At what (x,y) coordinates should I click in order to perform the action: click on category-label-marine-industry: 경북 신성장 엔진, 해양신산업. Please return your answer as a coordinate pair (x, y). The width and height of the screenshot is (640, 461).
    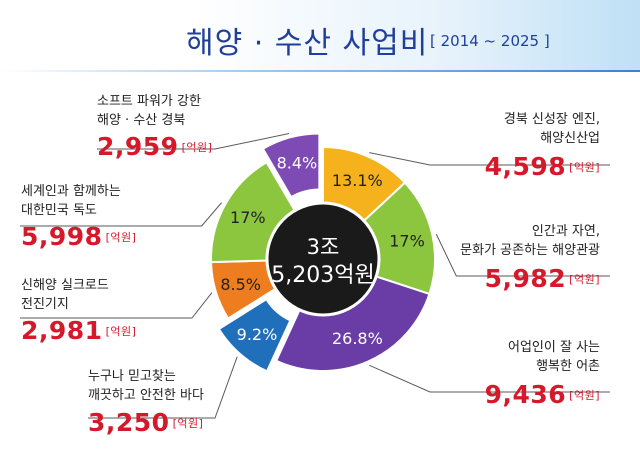
    Looking at the image, I should click on (551, 129).